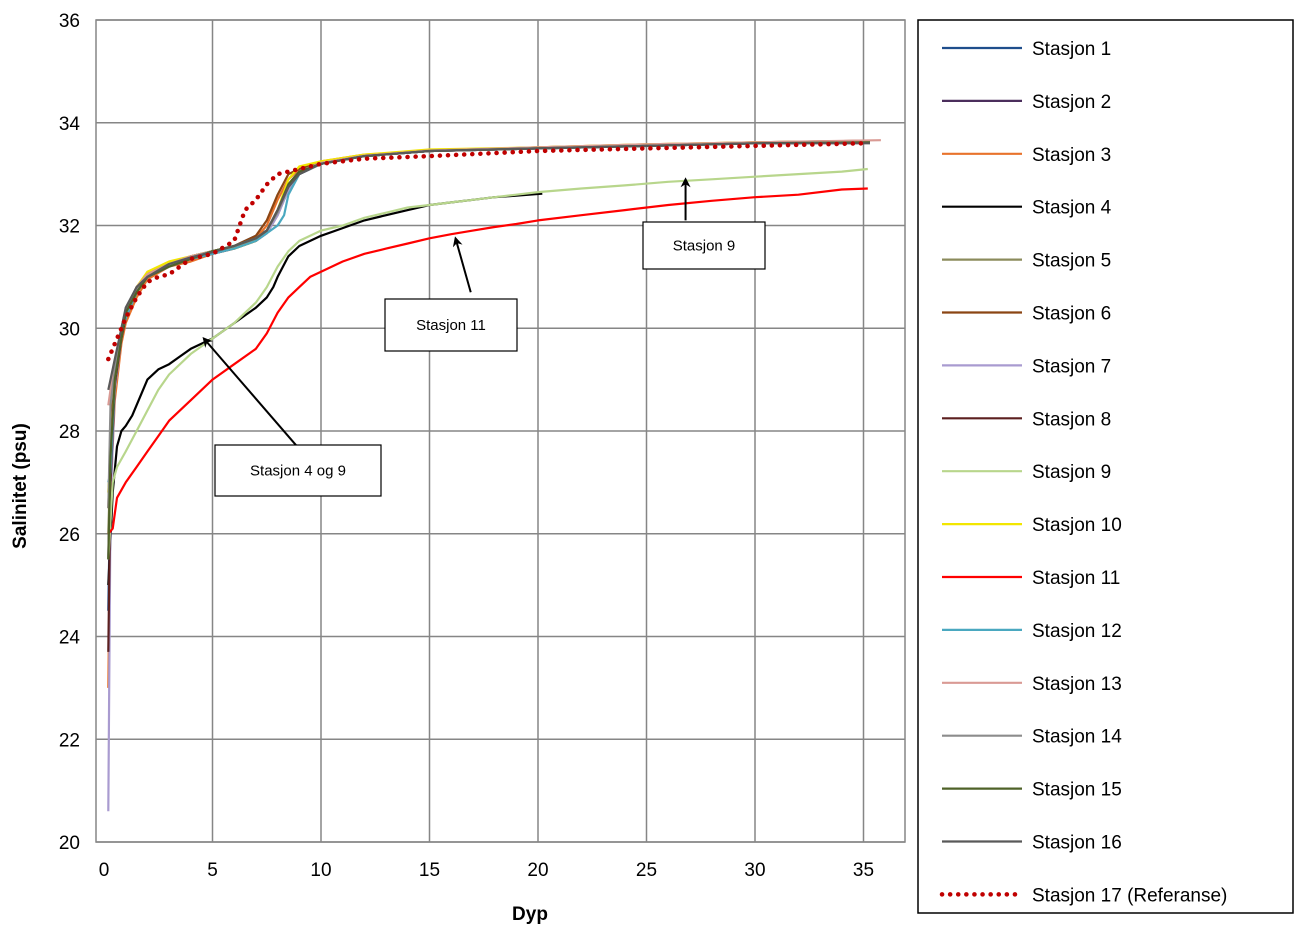 This screenshot has height=928, width=1313. What do you see at coordinates (20, 486) in the screenshot?
I see `y-axis-title: Salinitet (psu)` at bounding box center [20, 486].